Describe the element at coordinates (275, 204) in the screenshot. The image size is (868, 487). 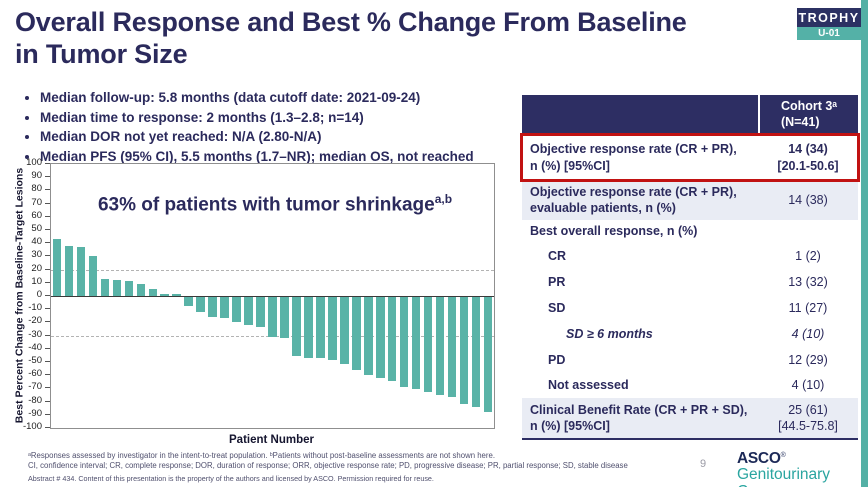
I see `chart-annotation: 63% of patients with tumor shrinkagea,b` at that location.